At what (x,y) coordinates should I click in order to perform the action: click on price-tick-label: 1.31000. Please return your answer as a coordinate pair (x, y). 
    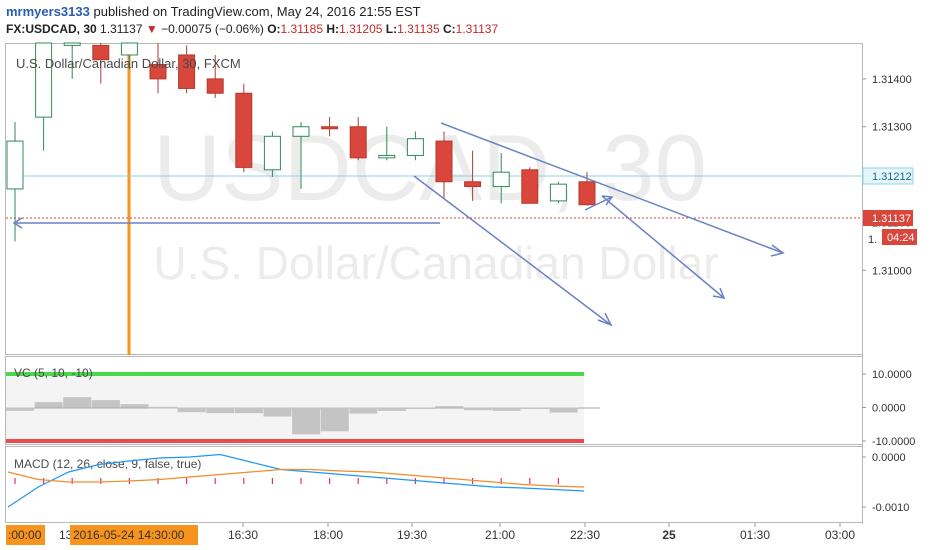
    Looking at the image, I should click on (892, 271).